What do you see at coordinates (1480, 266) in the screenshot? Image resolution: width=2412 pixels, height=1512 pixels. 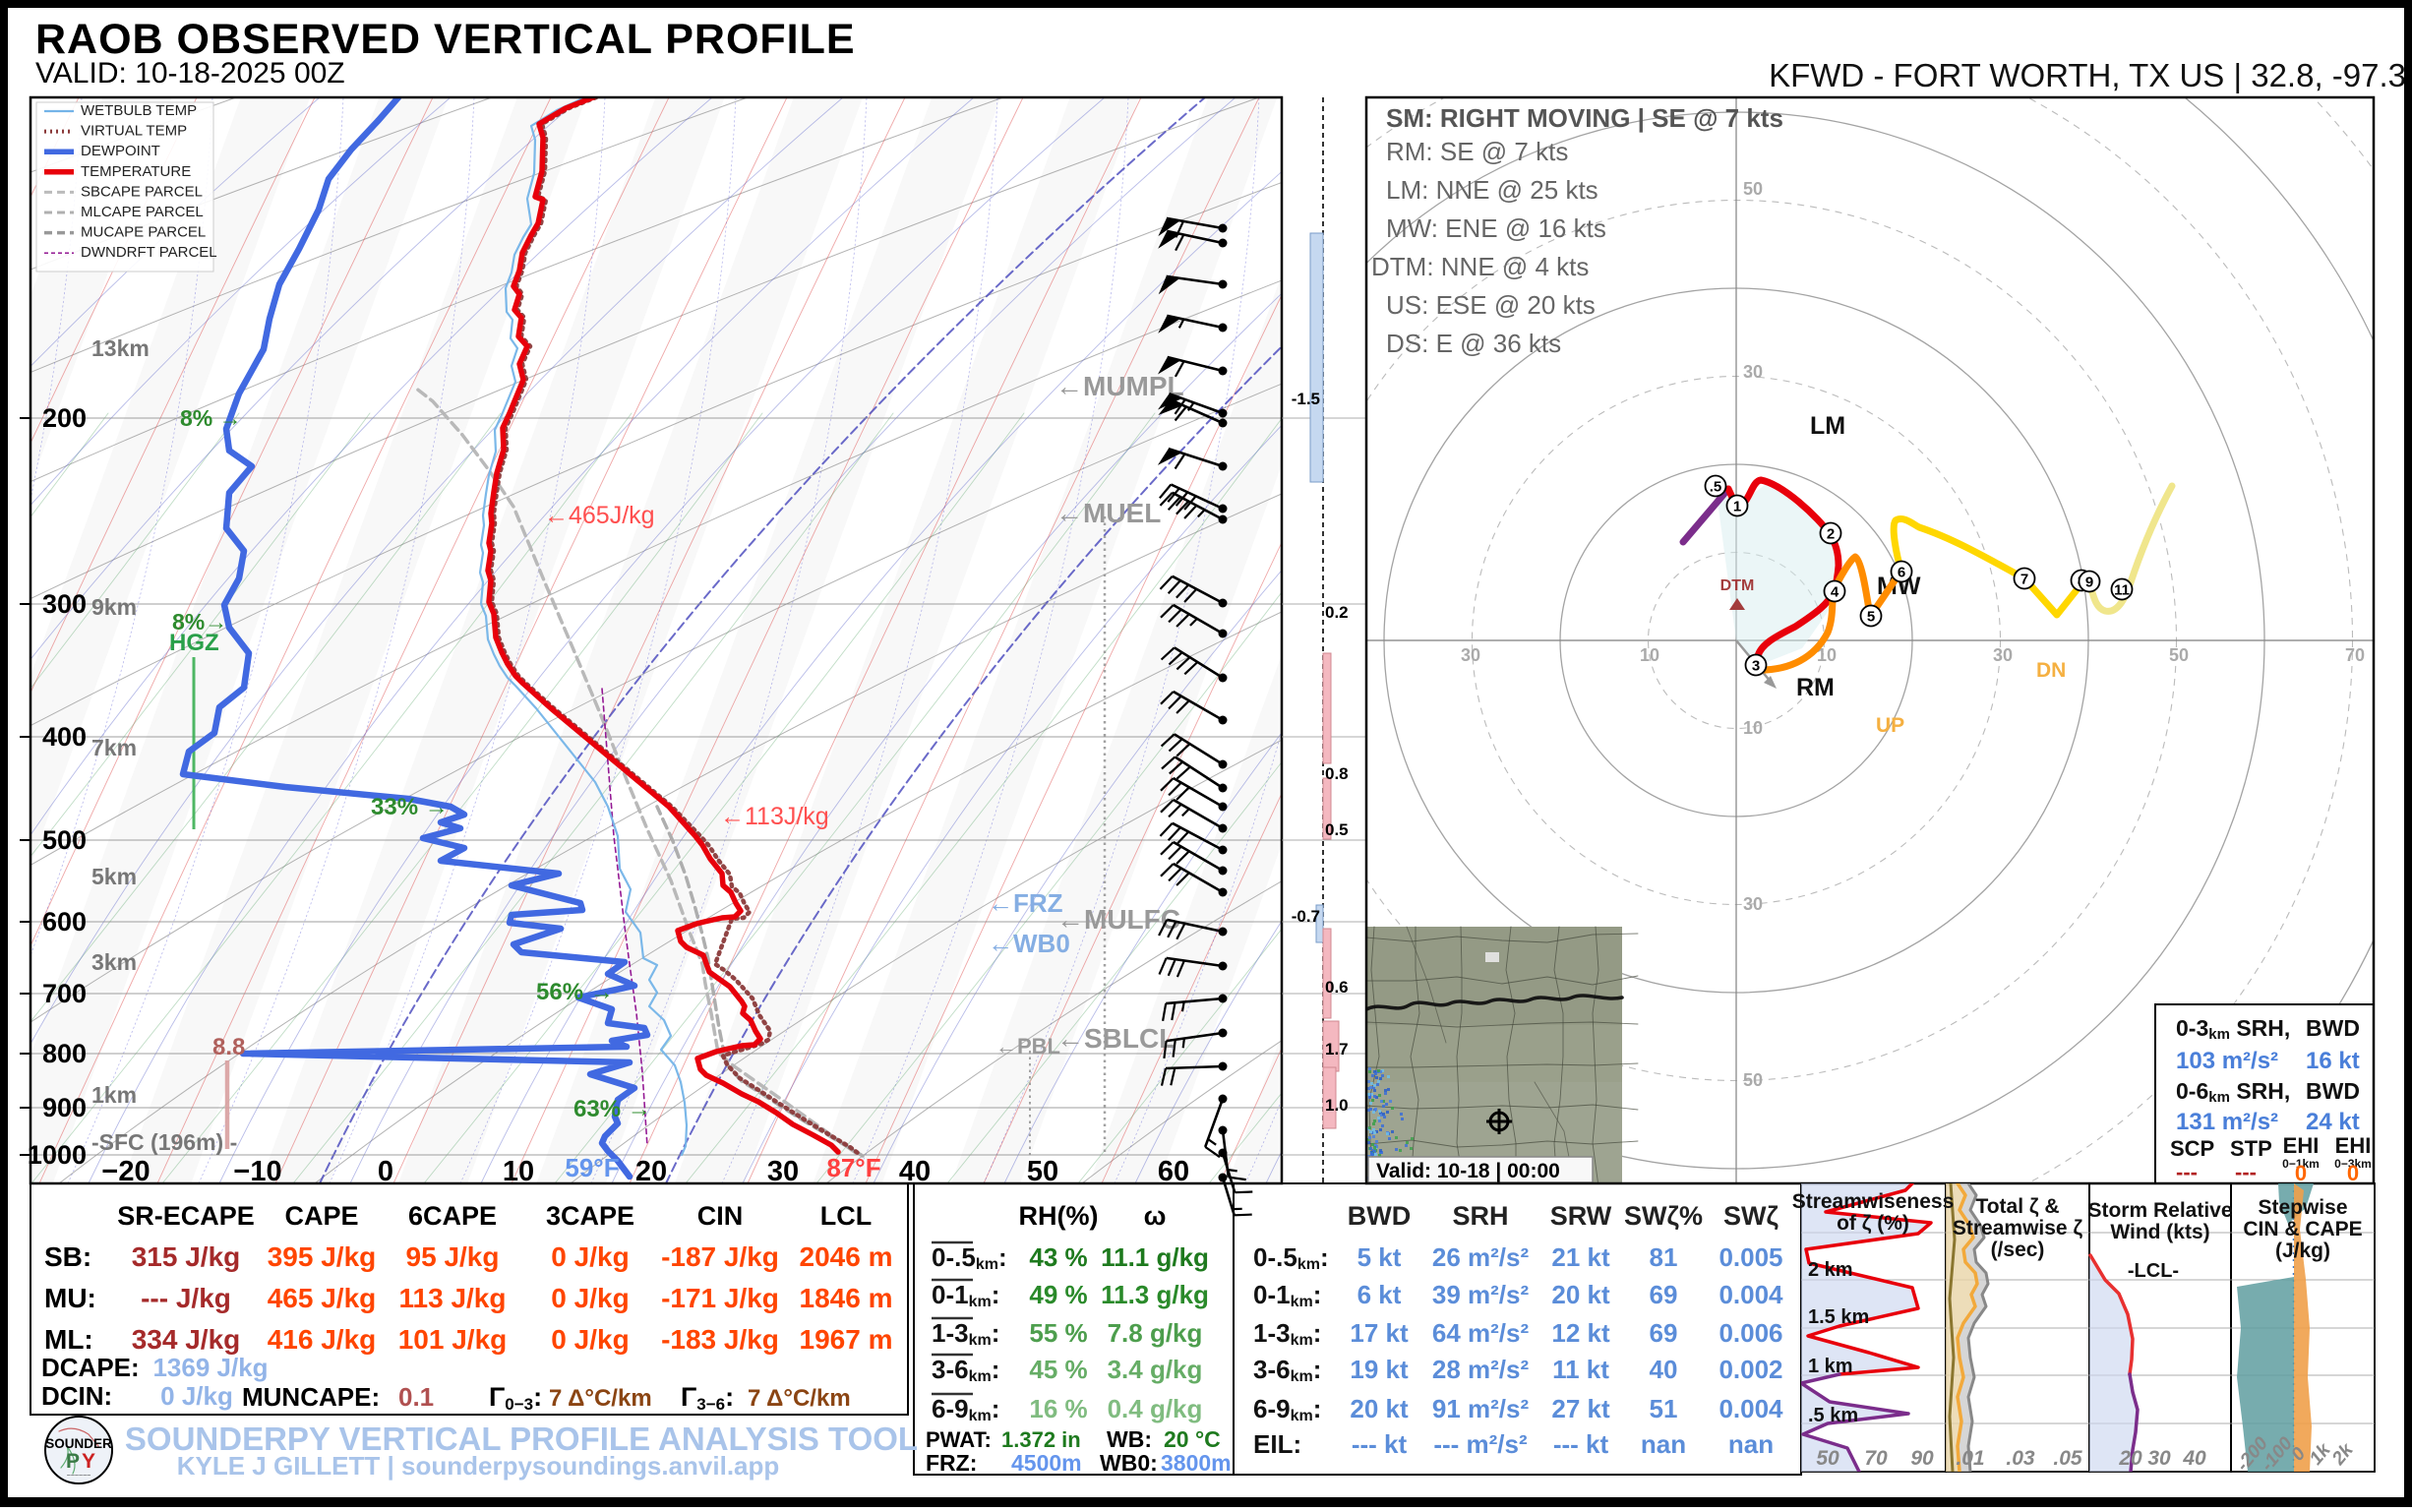 I see `svg-text: DTM: NNE @ 4 kts` at bounding box center [1480, 266].